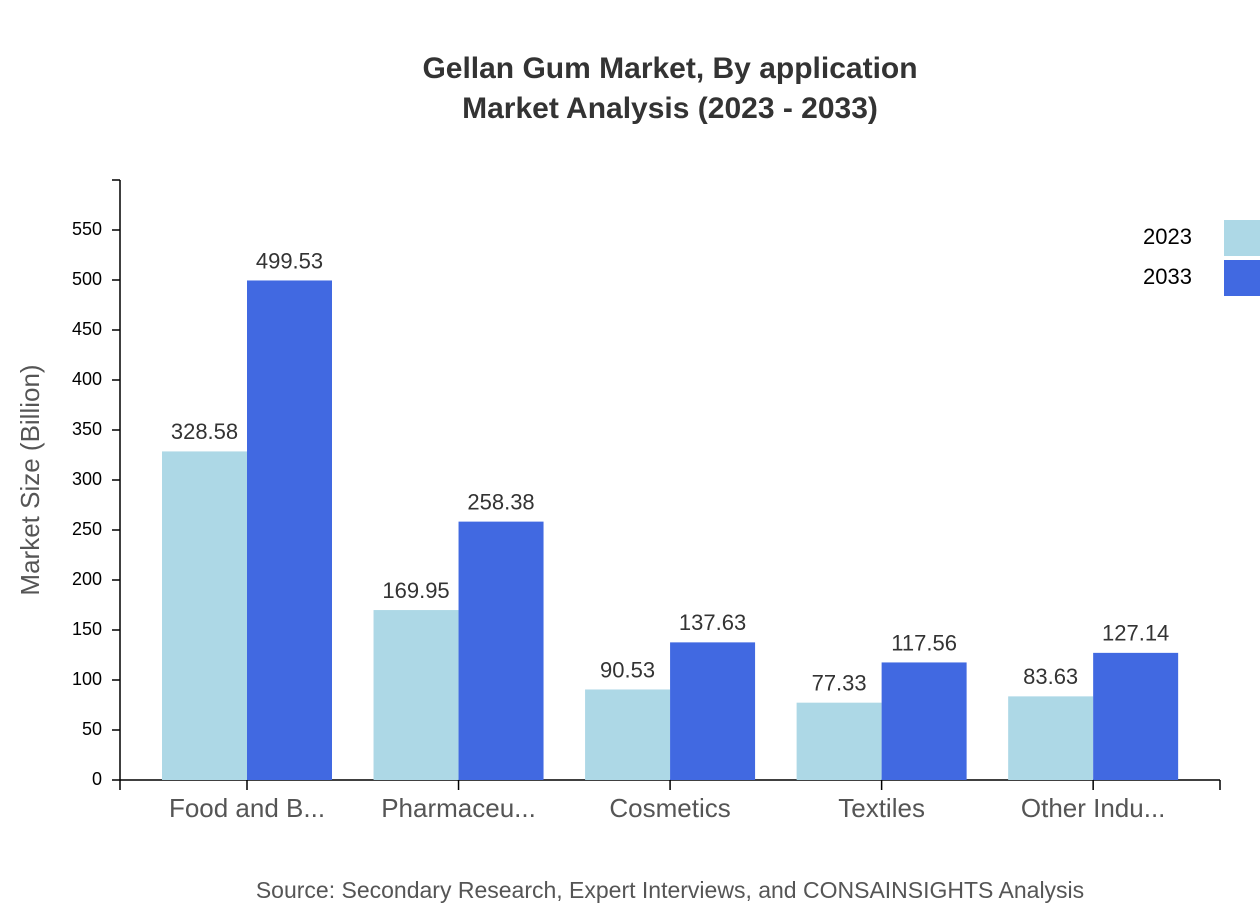 The width and height of the screenshot is (1260, 920). What do you see at coordinates (87, 229) in the screenshot?
I see `y-tick-label: 550` at bounding box center [87, 229].